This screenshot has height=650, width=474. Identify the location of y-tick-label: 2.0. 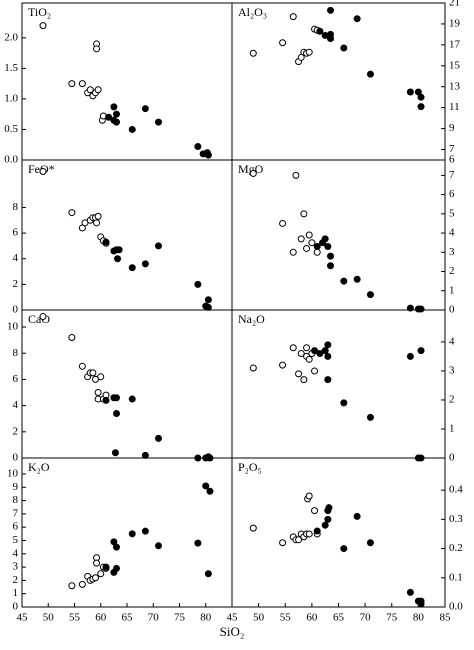
(11, 37).